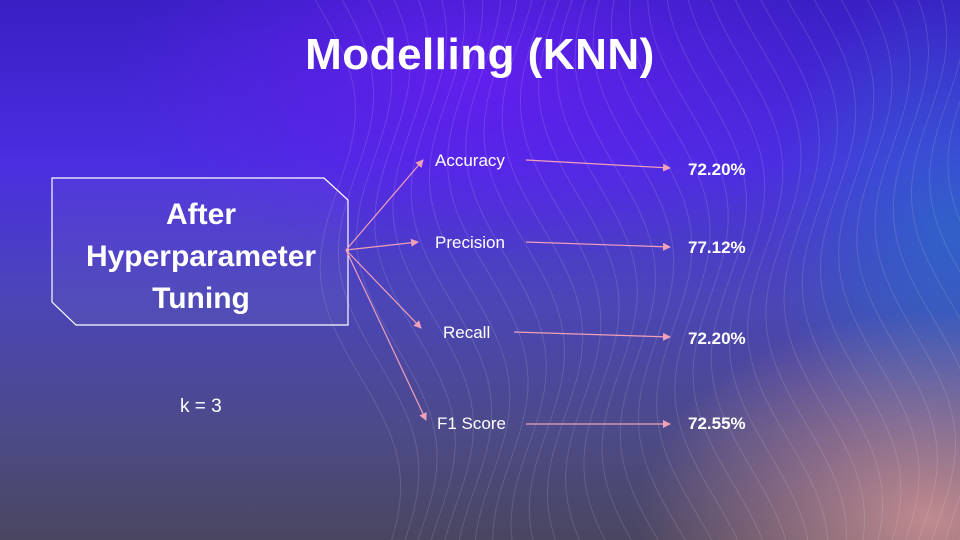 This screenshot has height=540, width=960. I want to click on k-value-label: k = 3, so click(201, 406).